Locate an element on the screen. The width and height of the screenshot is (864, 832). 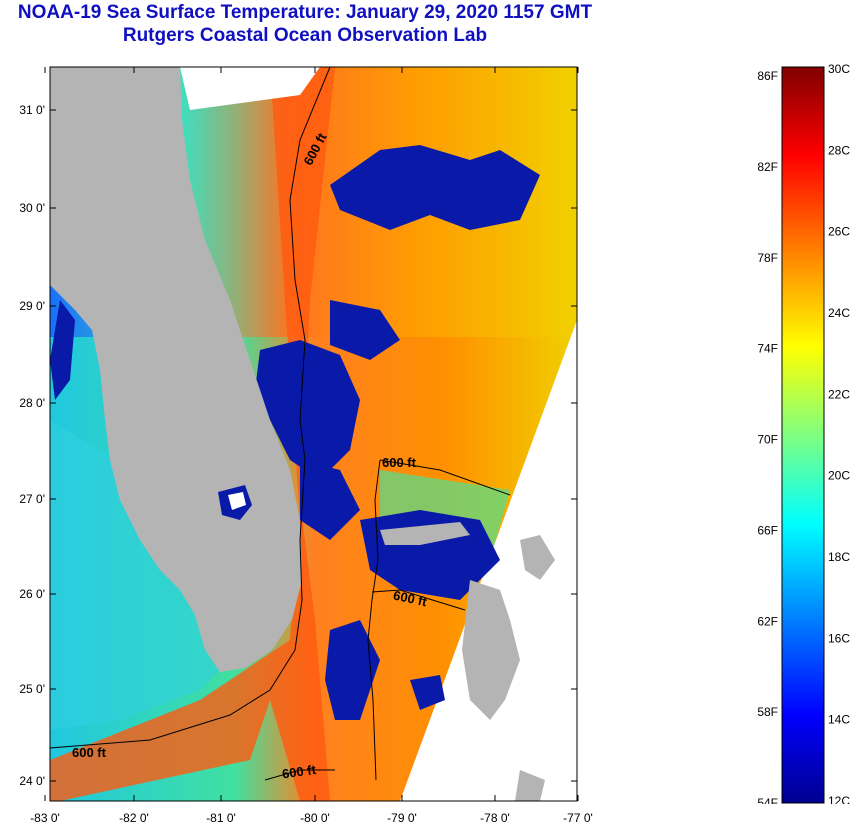
colorbar-c-label: 26C is located at coordinates (839, 232).